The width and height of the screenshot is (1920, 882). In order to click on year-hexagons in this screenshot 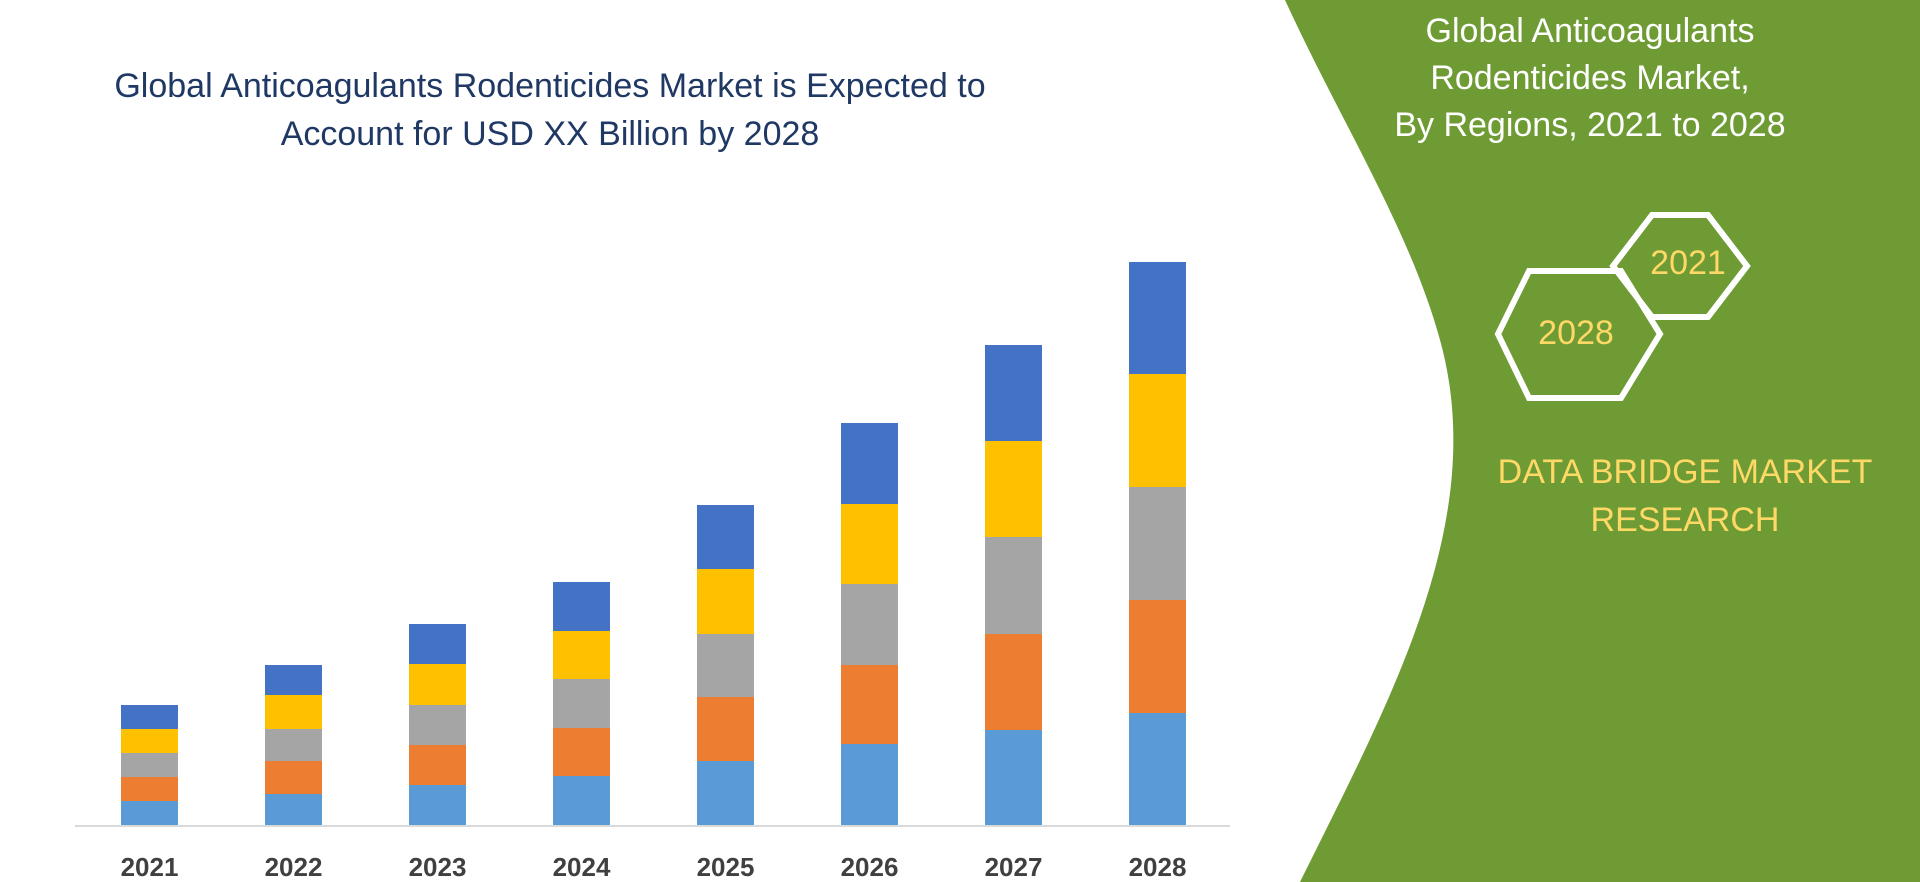, I will do `click(1622, 306)`.